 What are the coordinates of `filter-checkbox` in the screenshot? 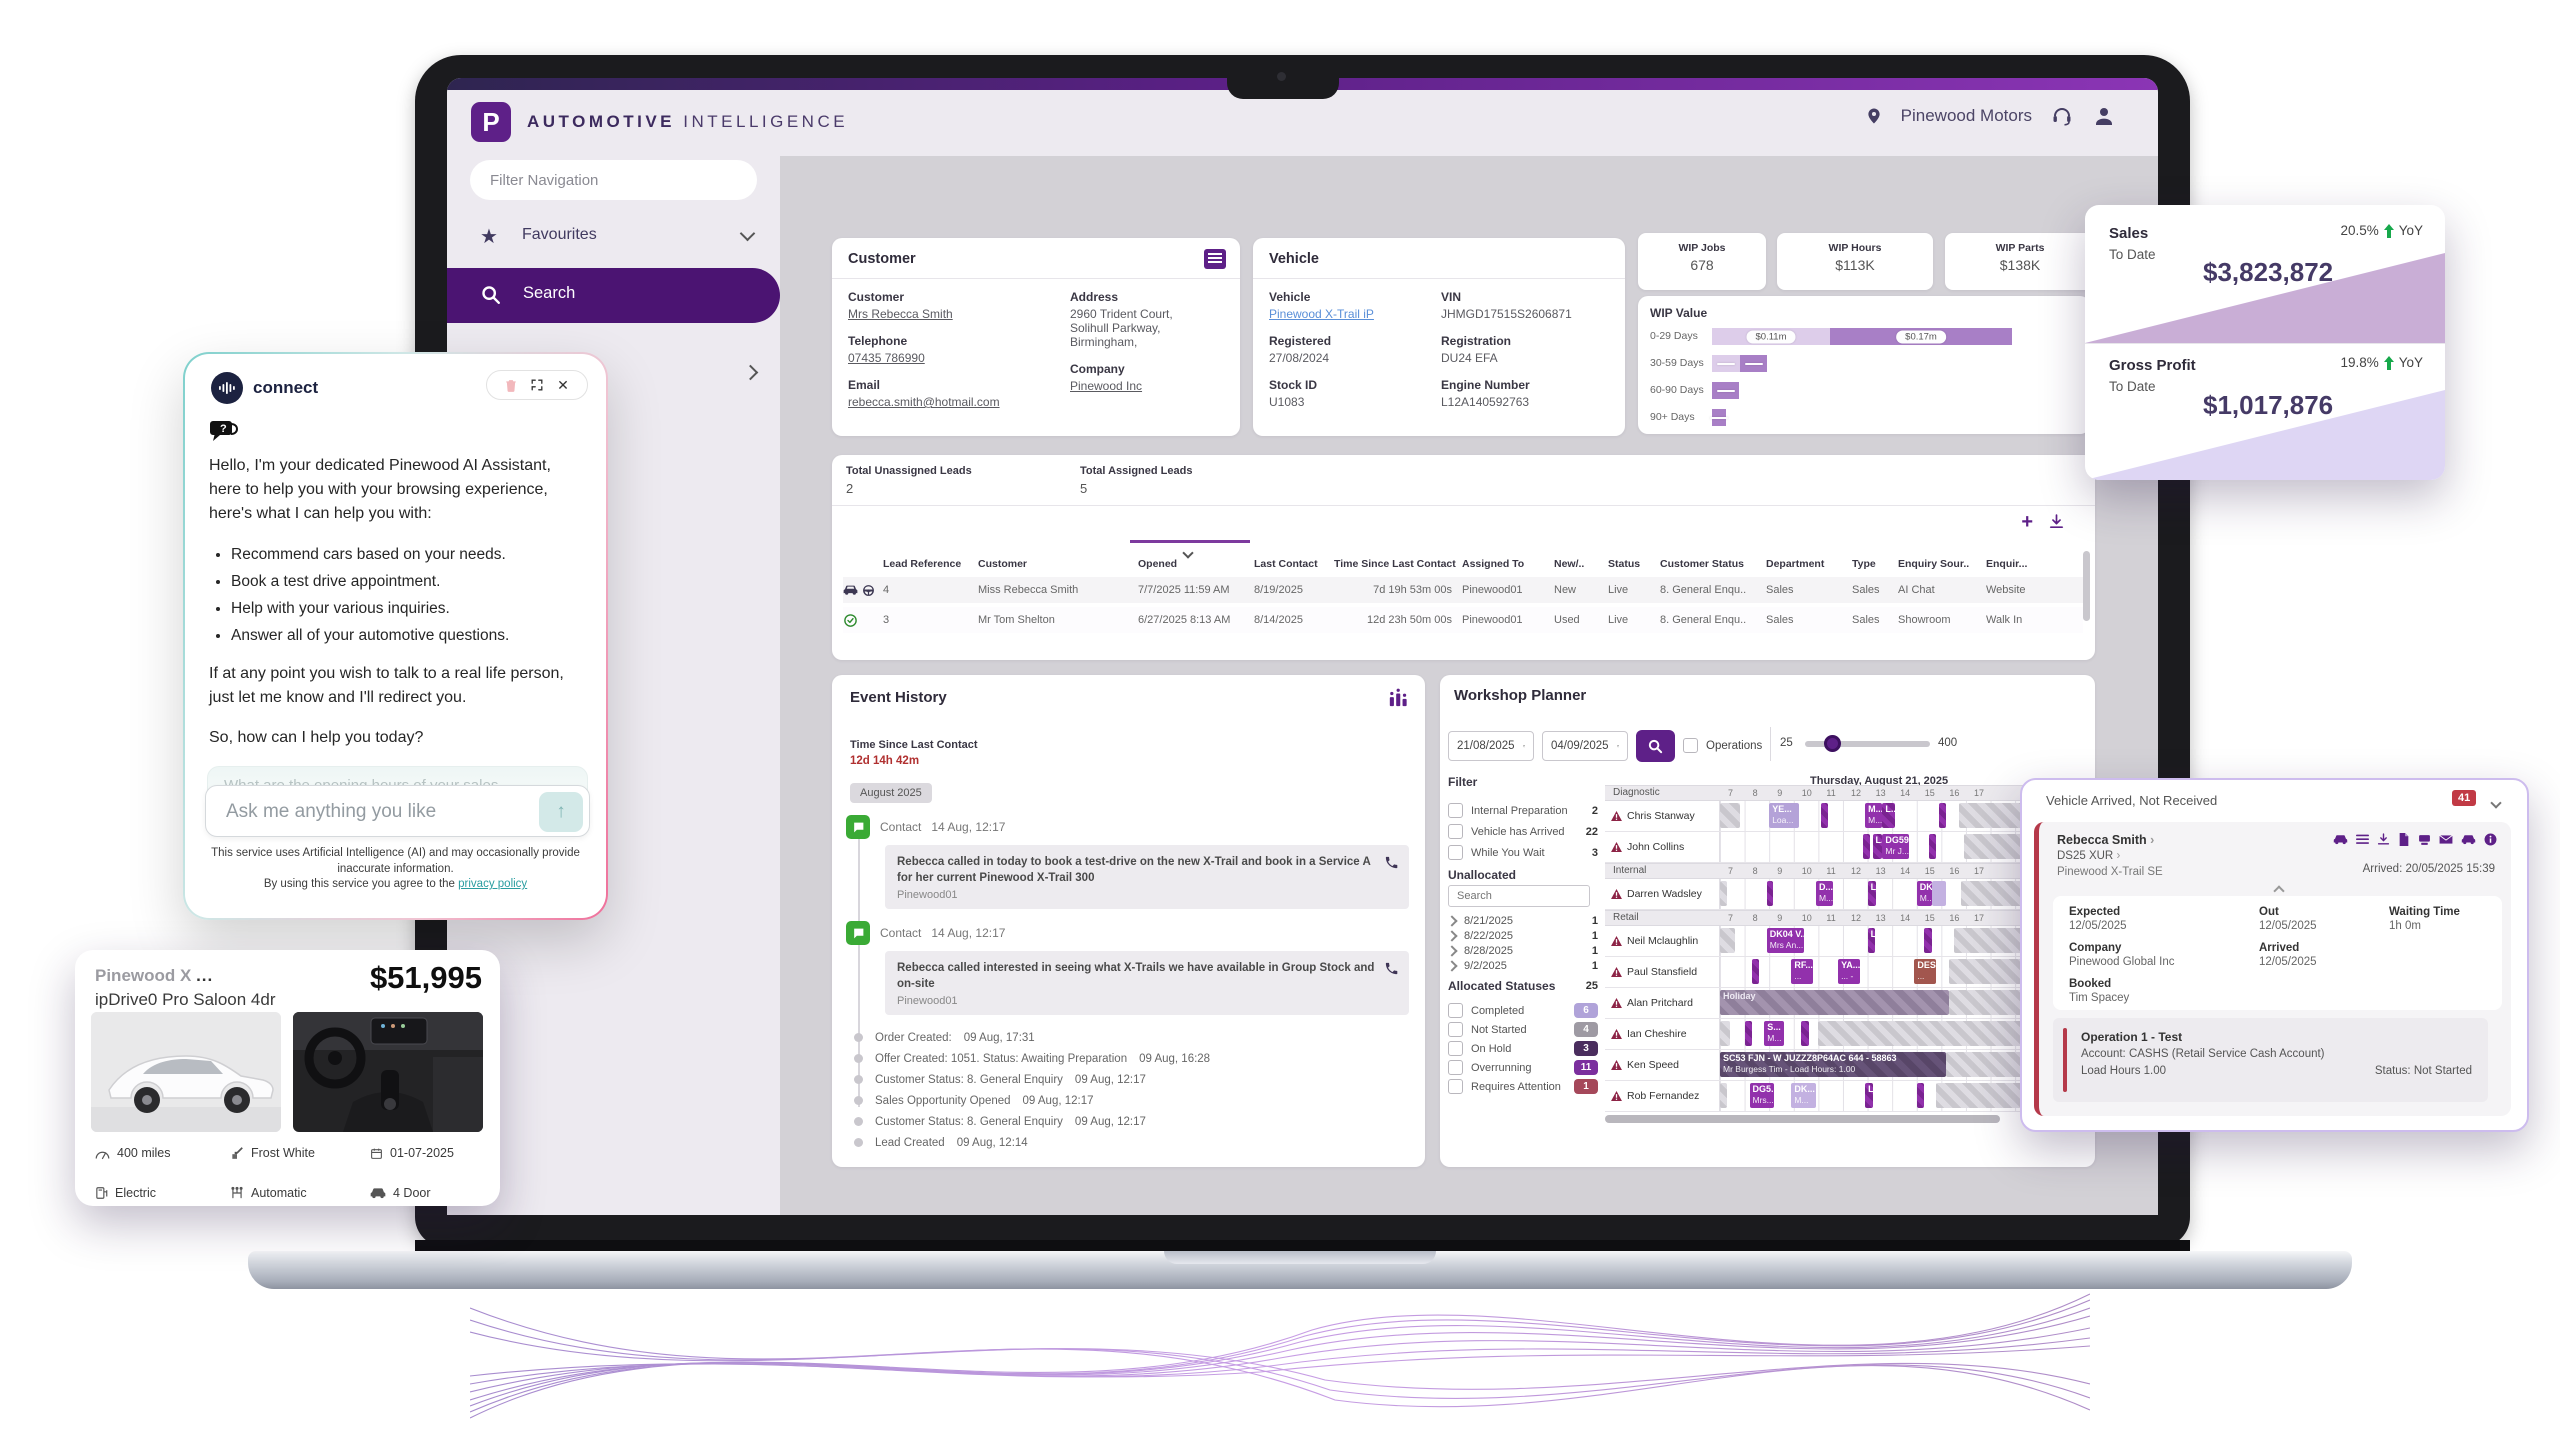 It's located at (1455, 852).